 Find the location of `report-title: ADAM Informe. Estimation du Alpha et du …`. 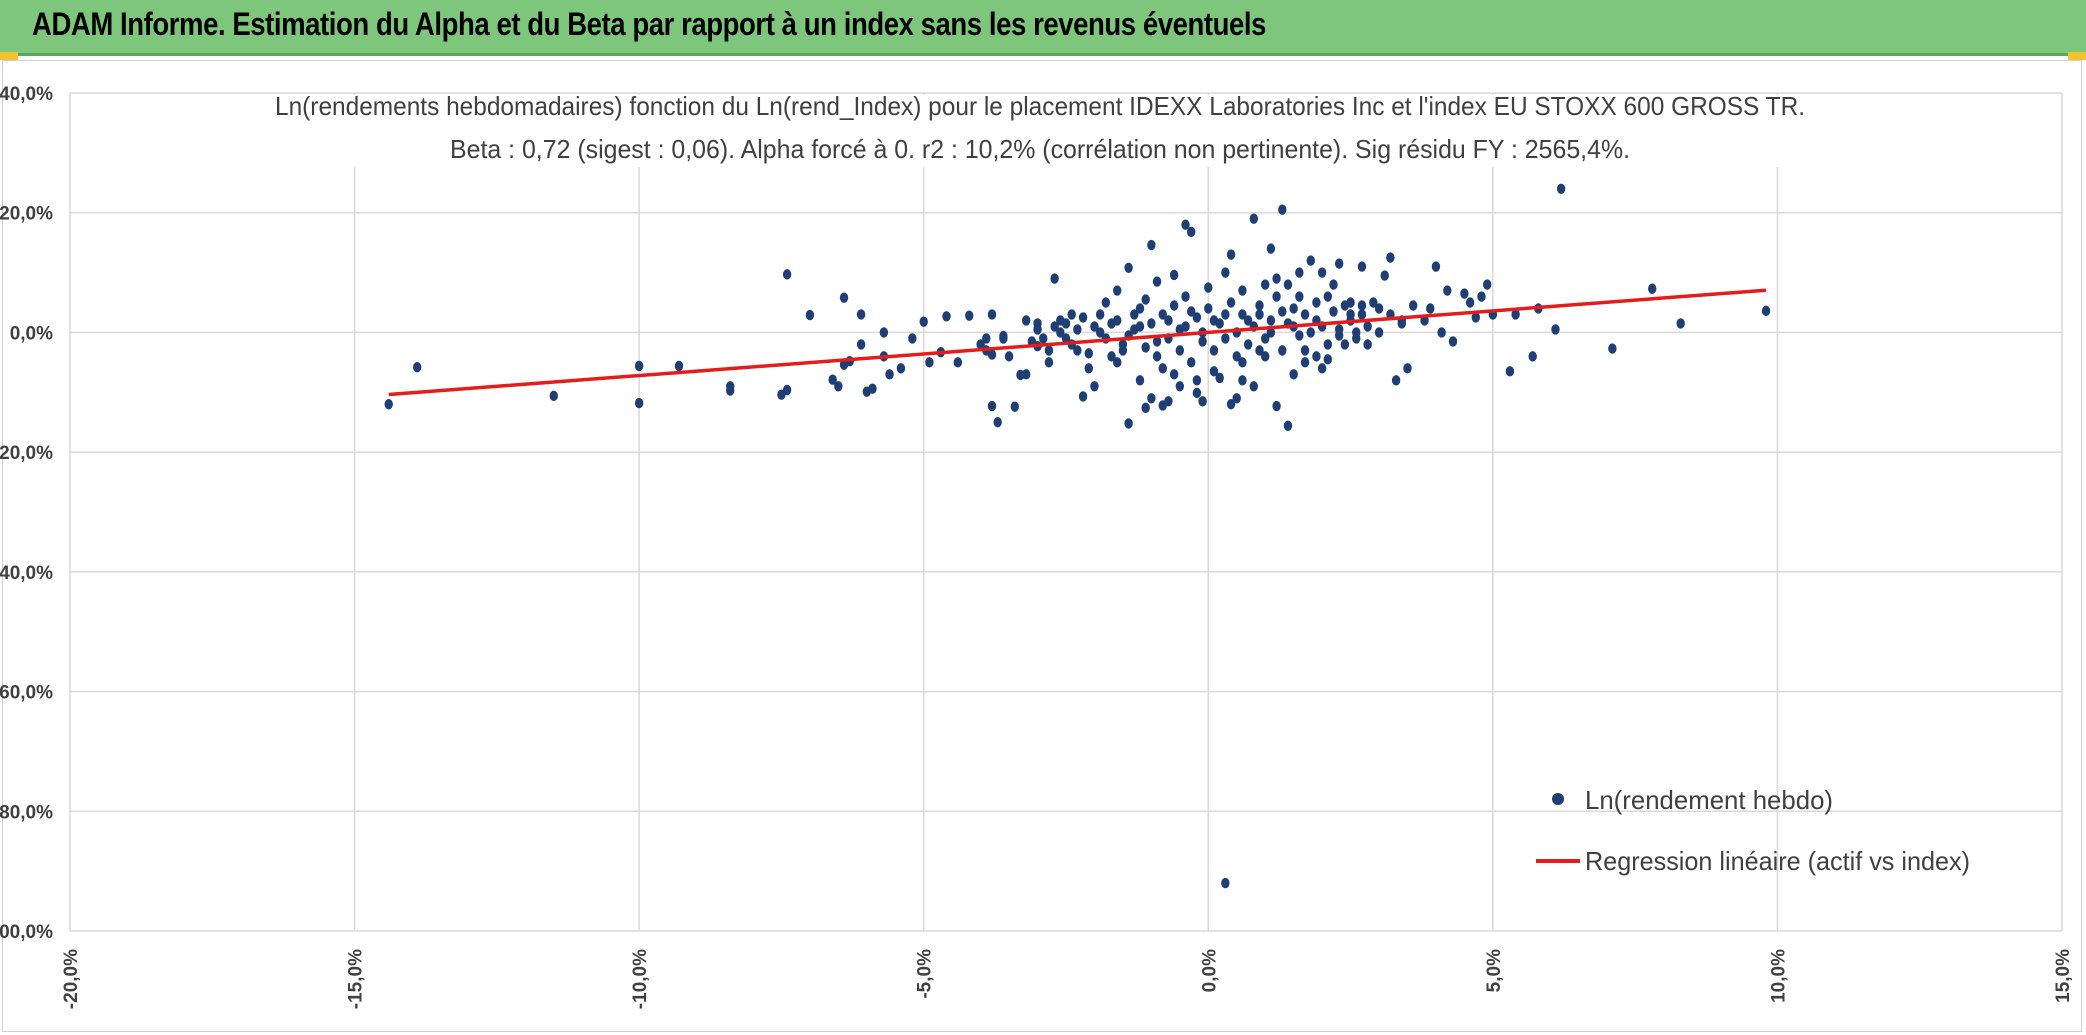

report-title: ADAM Informe. Estimation du Alpha et du … is located at coordinates (649, 24).